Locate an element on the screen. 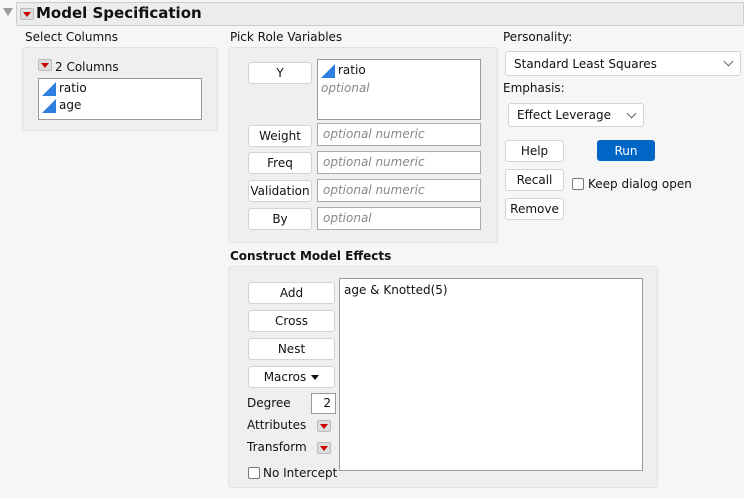  personality-label: Personality: is located at coordinates (538, 37).